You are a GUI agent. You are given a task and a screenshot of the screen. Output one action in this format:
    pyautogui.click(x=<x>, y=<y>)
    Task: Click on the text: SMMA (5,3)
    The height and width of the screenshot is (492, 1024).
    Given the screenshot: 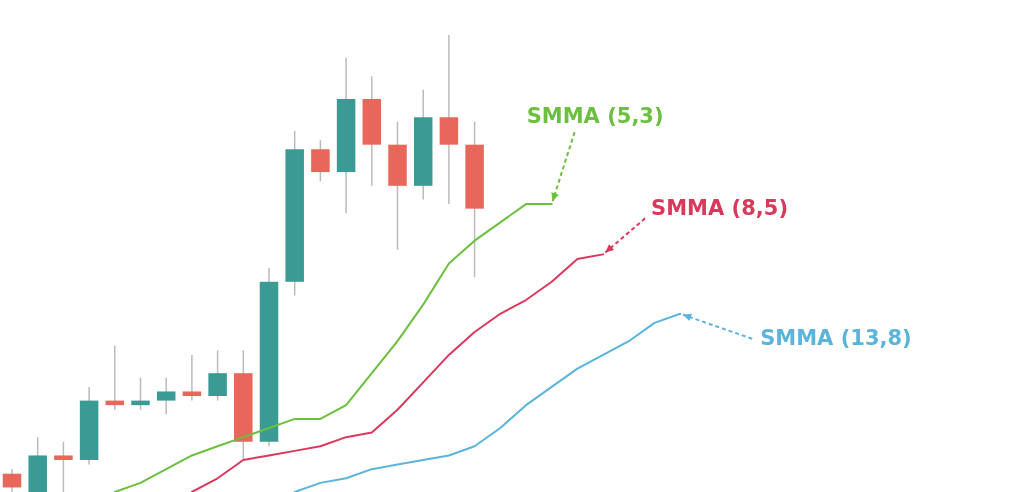 What is the action you would take?
    pyautogui.click(x=595, y=116)
    